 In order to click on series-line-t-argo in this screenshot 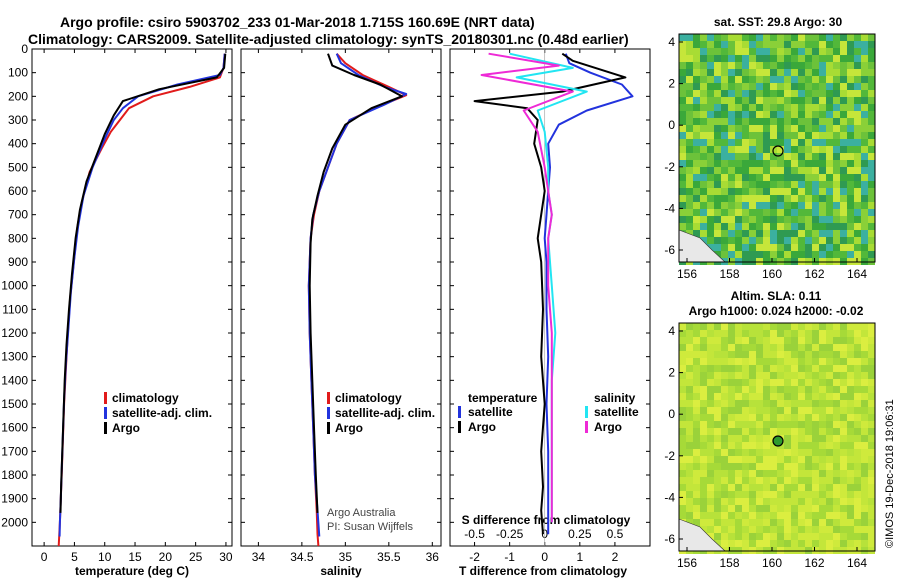, I will do `click(550, 293)`.